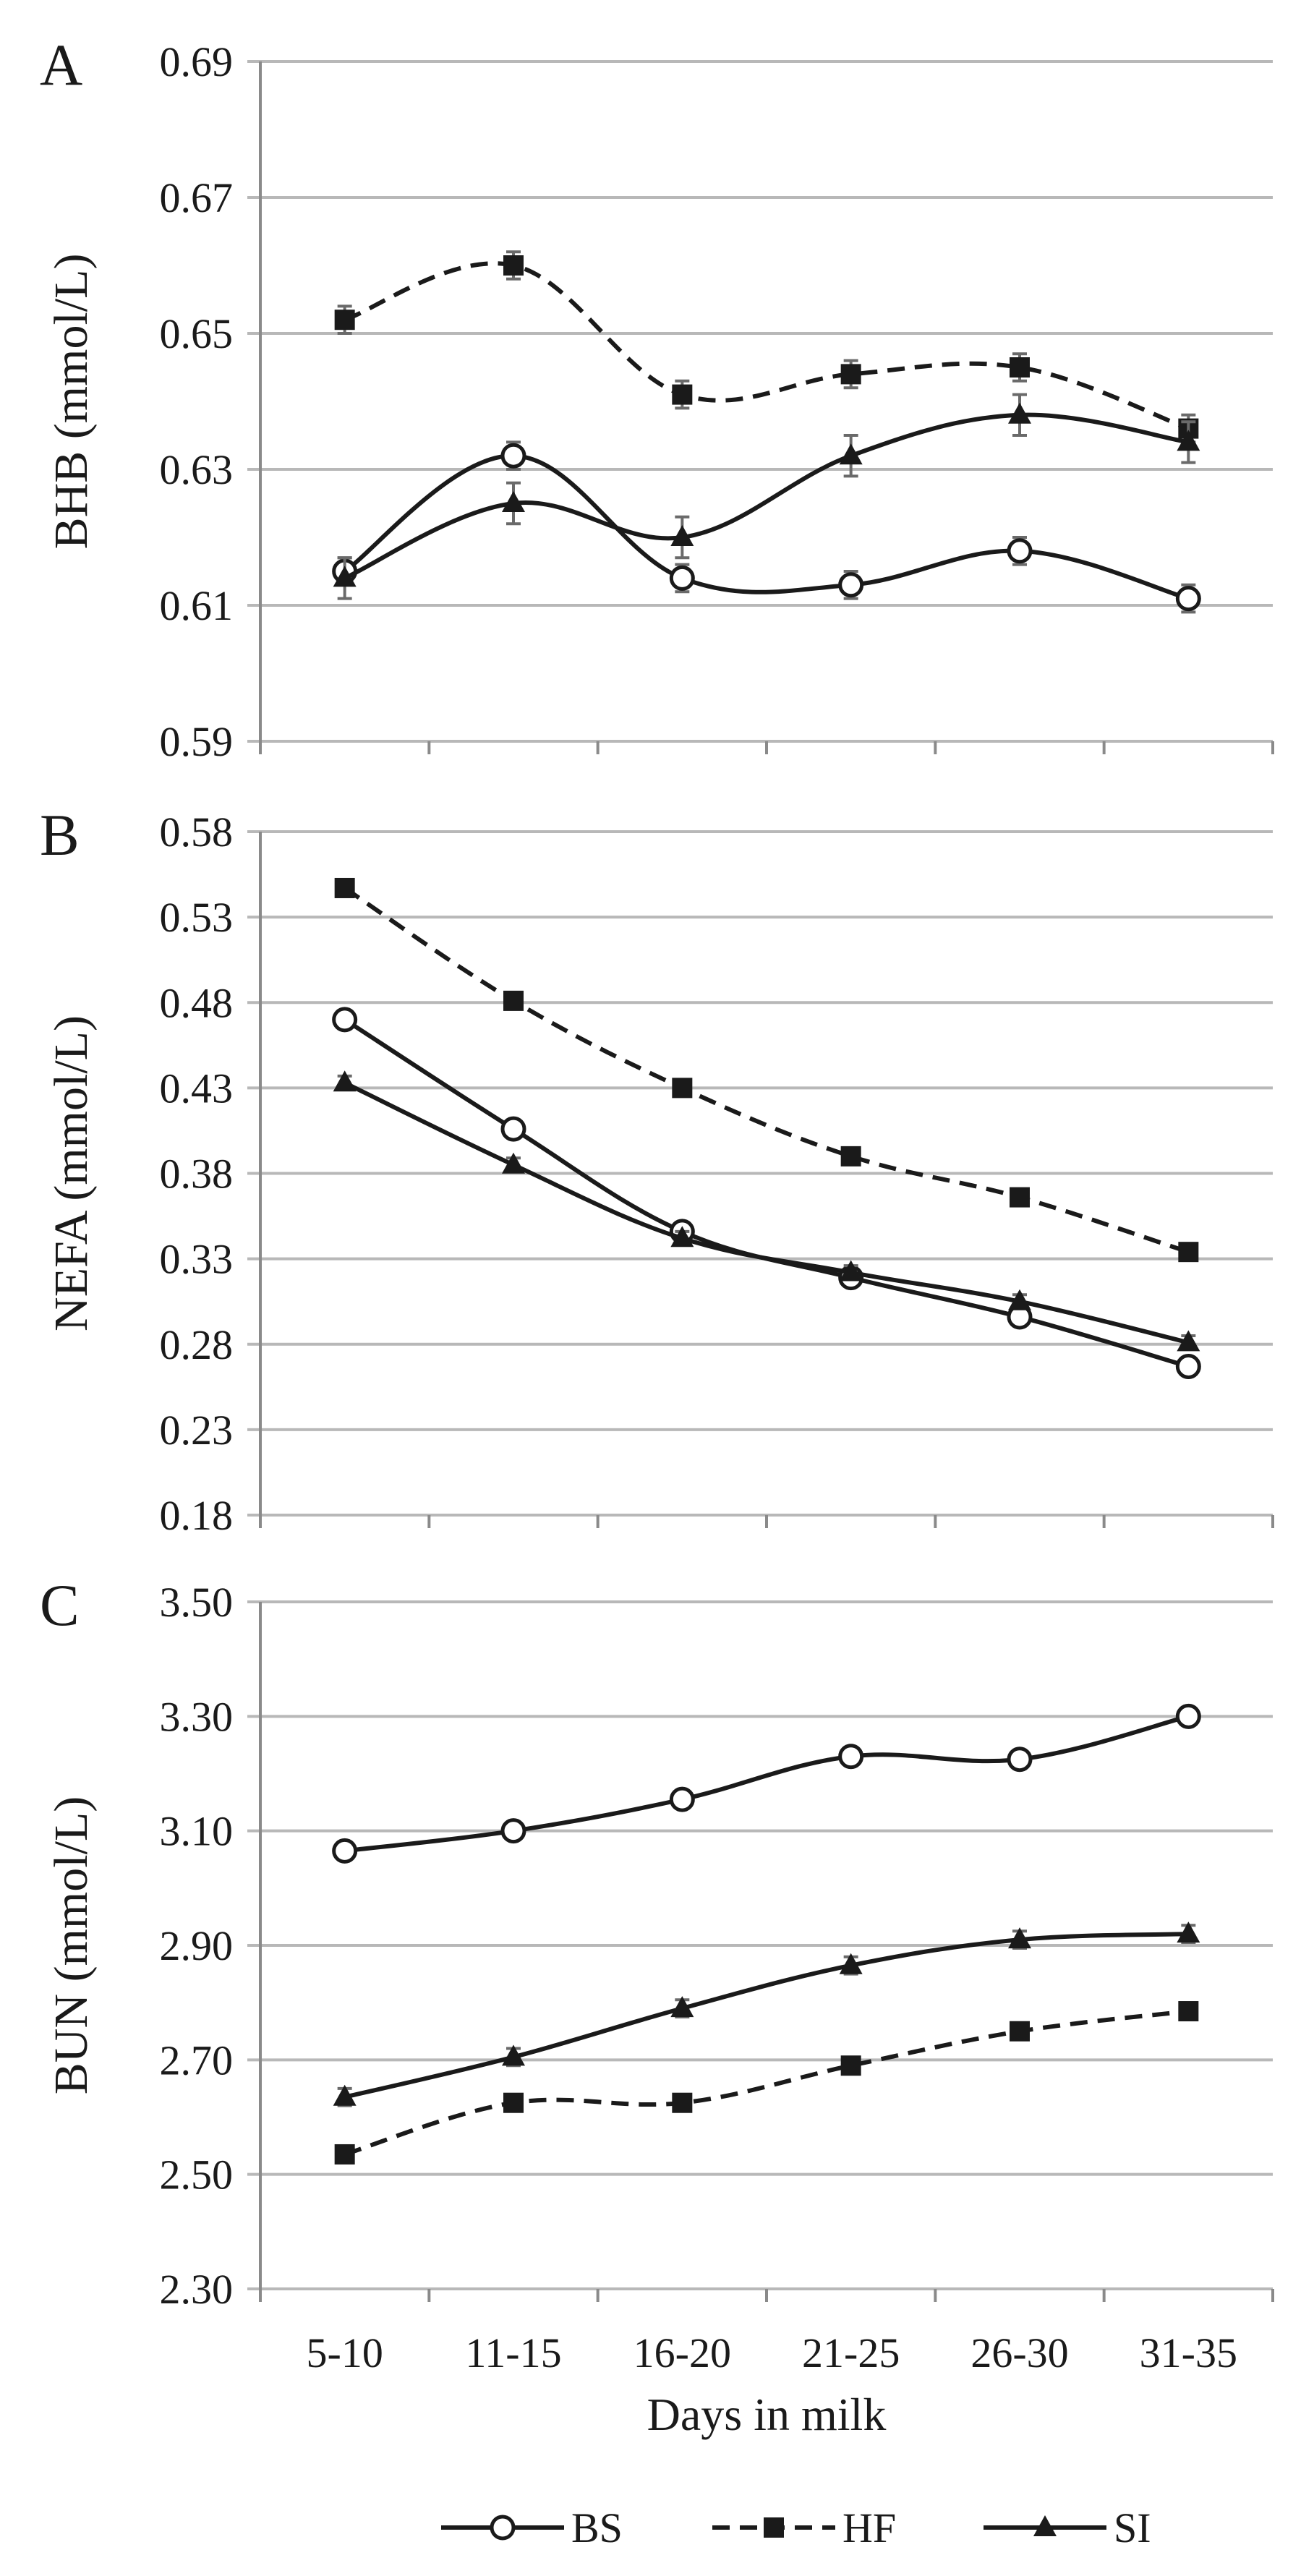 Image resolution: width=1314 pixels, height=2576 pixels. I want to click on y-tick-label: 2.70, so click(197, 2060).